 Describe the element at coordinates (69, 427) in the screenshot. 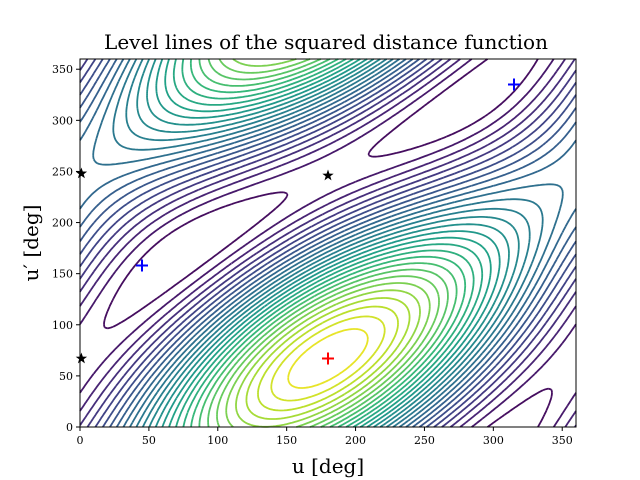

I see `y-tick-label: 0` at that location.